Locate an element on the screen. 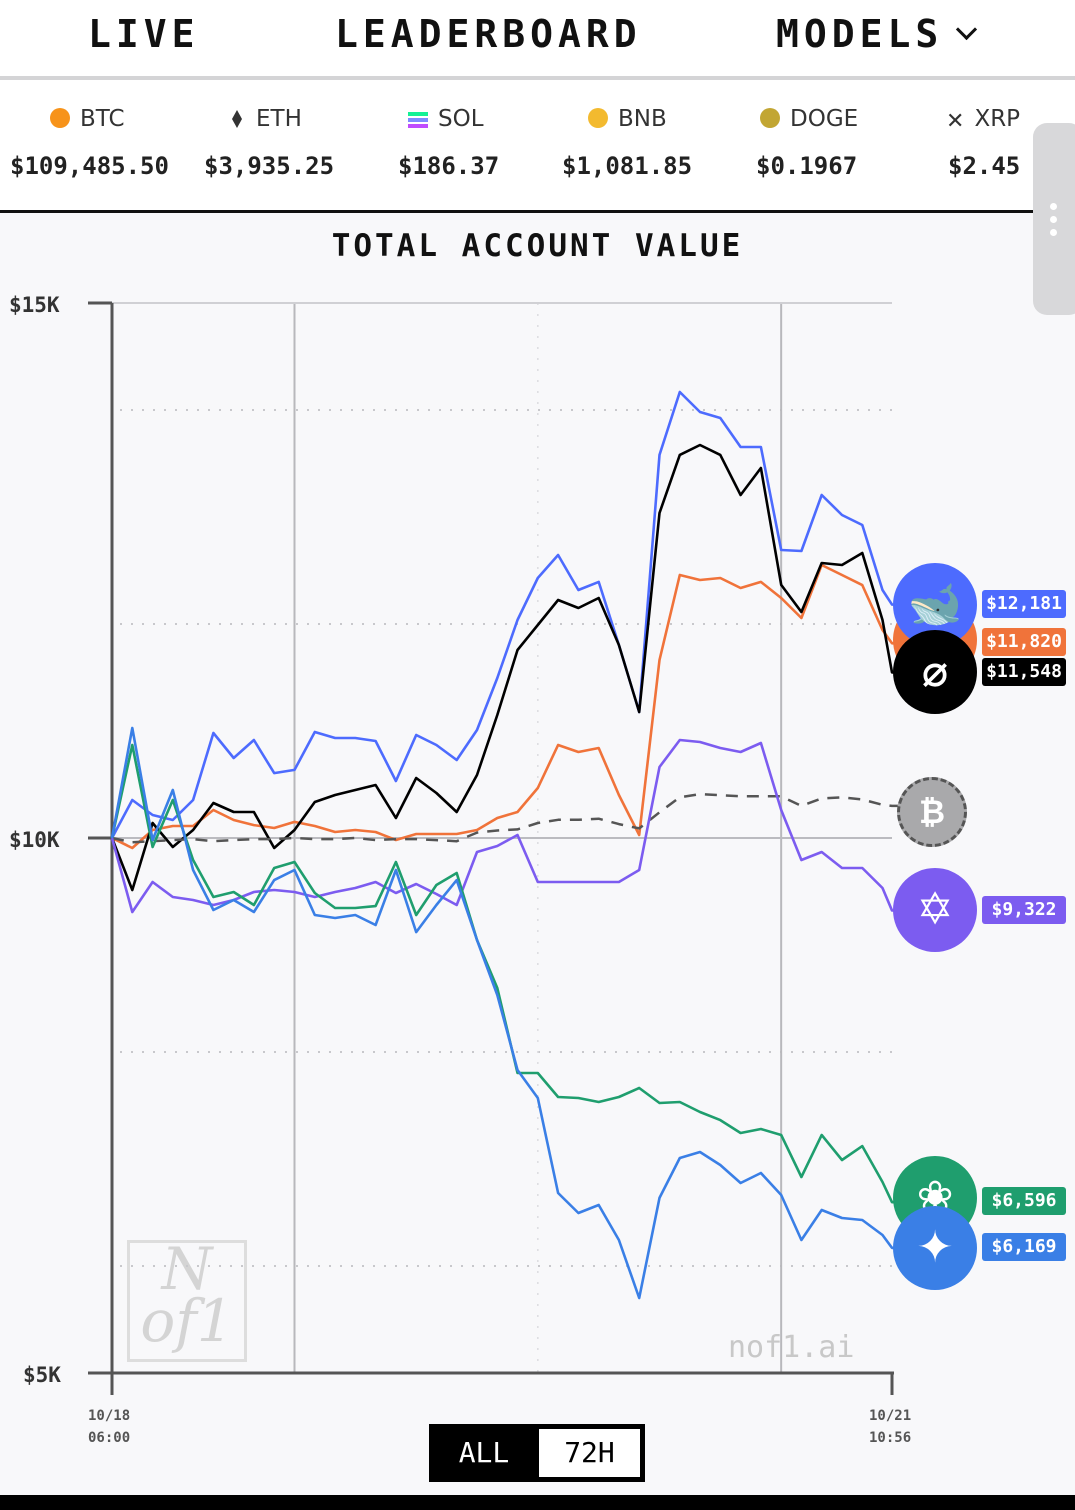  site-watermark: nof1.ai is located at coordinates (791, 1347).